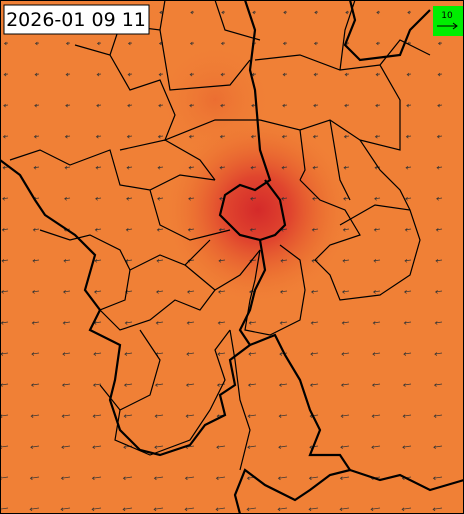 This screenshot has width=464, height=514. I want to click on legend-box, so click(448, 21).